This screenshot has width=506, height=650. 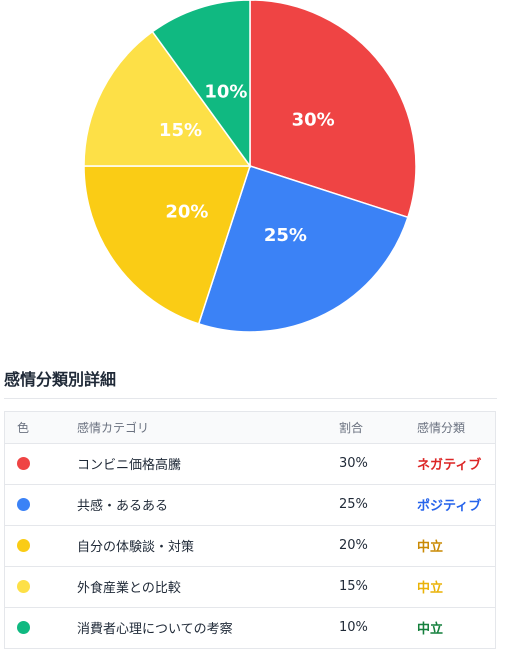 I want to click on table-row: コンビニ価格高騰 30% ネガティブ, so click(x=250, y=464).